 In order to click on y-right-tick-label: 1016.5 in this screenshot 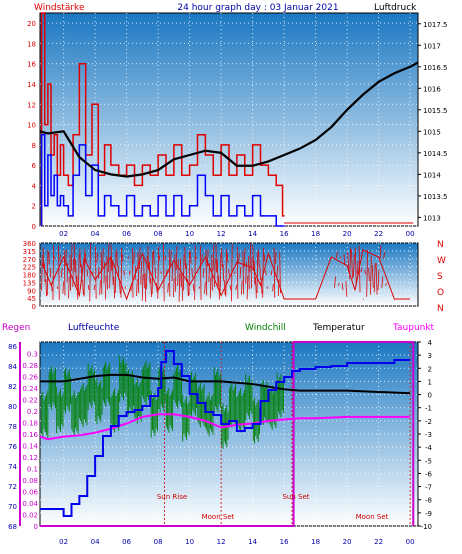, I will do `click(435, 68)`.